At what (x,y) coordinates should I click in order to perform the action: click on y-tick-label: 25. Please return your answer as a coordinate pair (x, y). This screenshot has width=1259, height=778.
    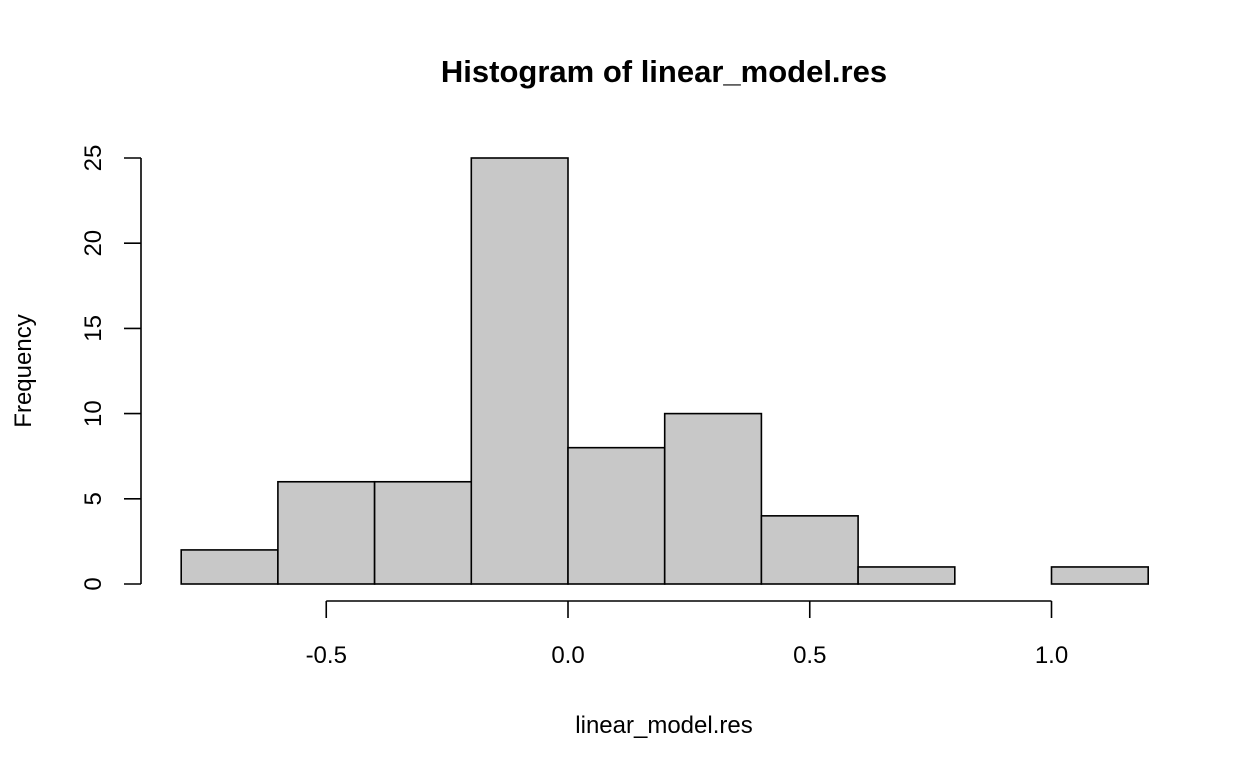
    Looking at the image, I should click on (93, 158).